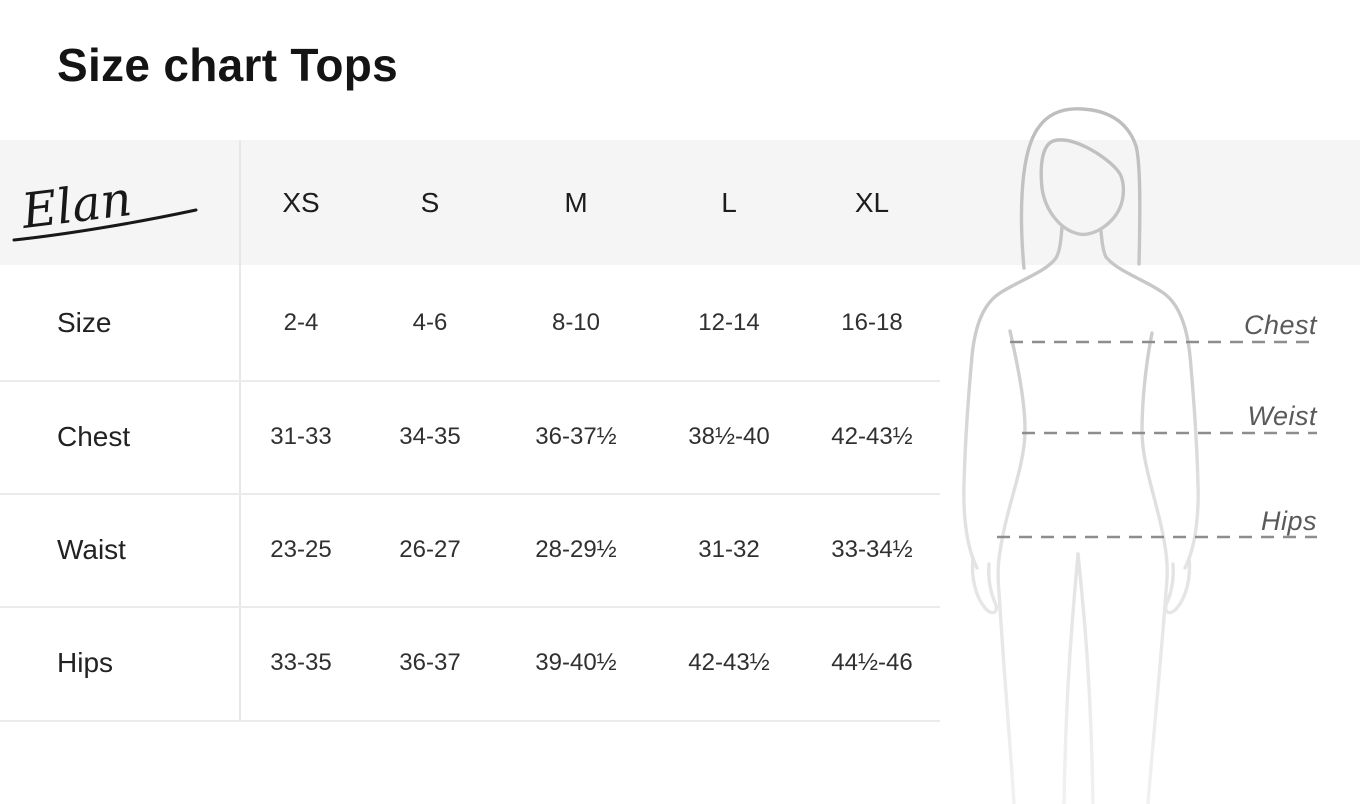 The width and height of the screenshot is (1360, 804). What do you see at coordinates (301, 202) in the screenshot?
I see `column-header-xs: XS` at bounding box center [301, 202].